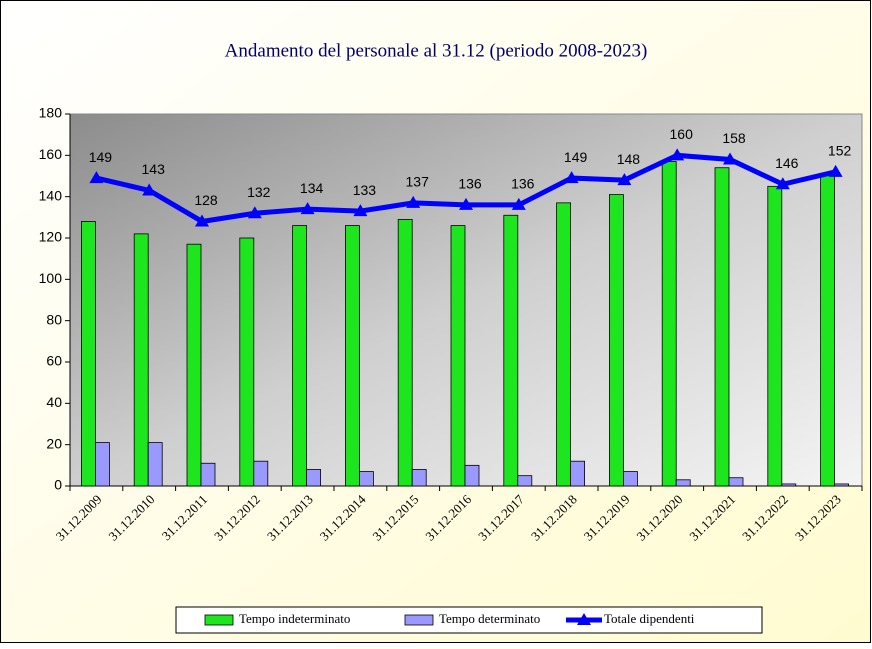 The image size is (872, 649). I want to click on y-tick-label: 120, so click(51, 237).